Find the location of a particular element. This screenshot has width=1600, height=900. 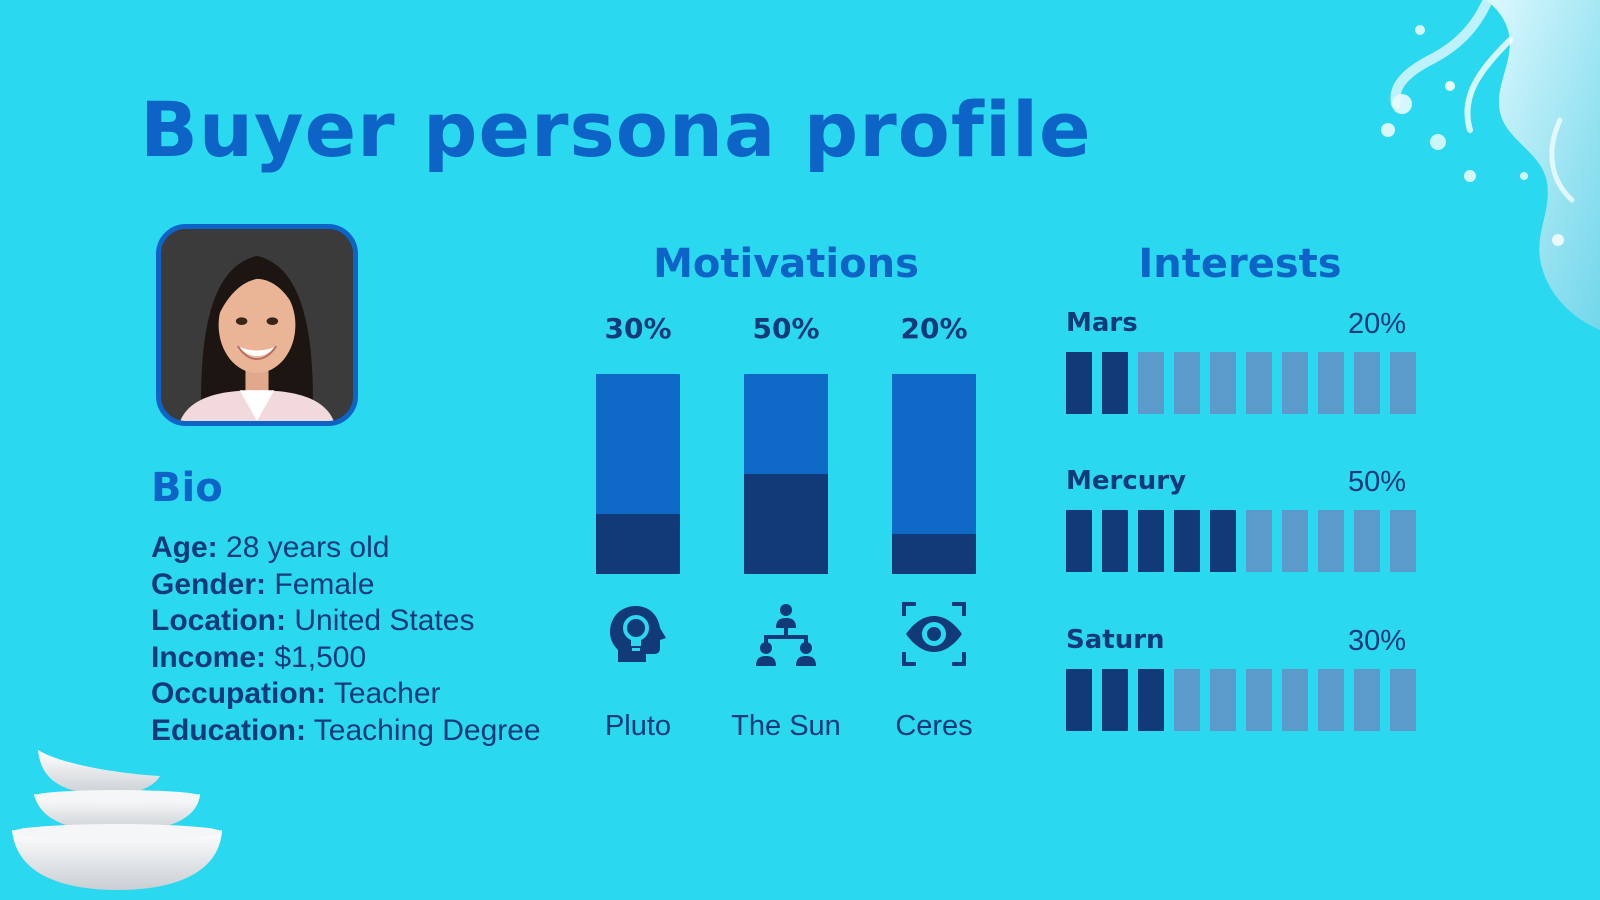

motivation-label: The Sun is located at coordinates (786, 726).